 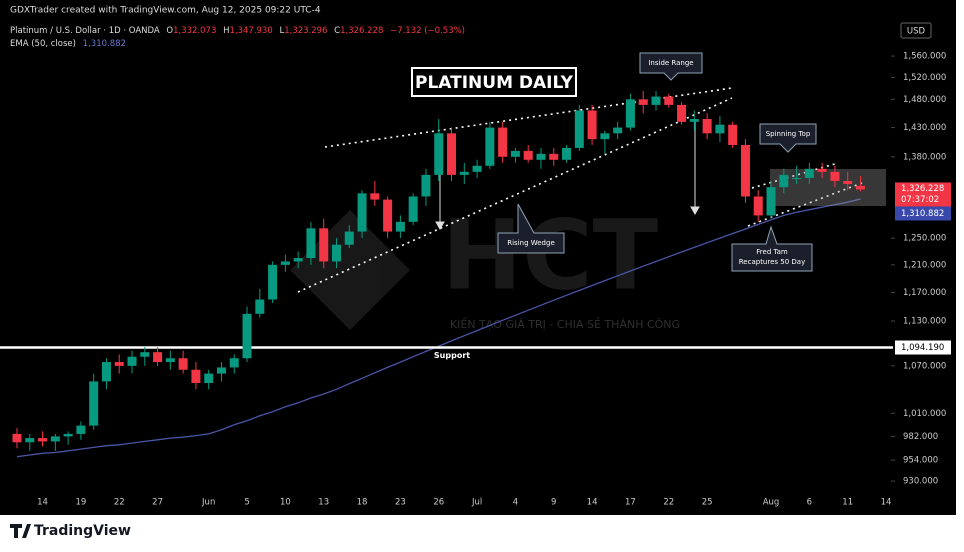 I want to click on wedge-upper, so click(x=528, y=117).